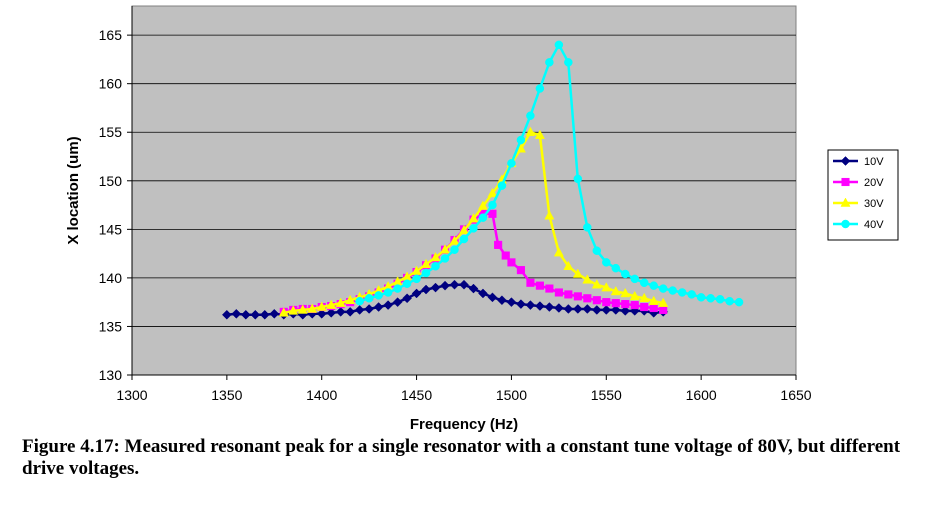 This screenshot has height=507, width=941. Describe the element at coordinates (795, 395) in the screenshot. I see `x-tick-label: 1650` at that location.